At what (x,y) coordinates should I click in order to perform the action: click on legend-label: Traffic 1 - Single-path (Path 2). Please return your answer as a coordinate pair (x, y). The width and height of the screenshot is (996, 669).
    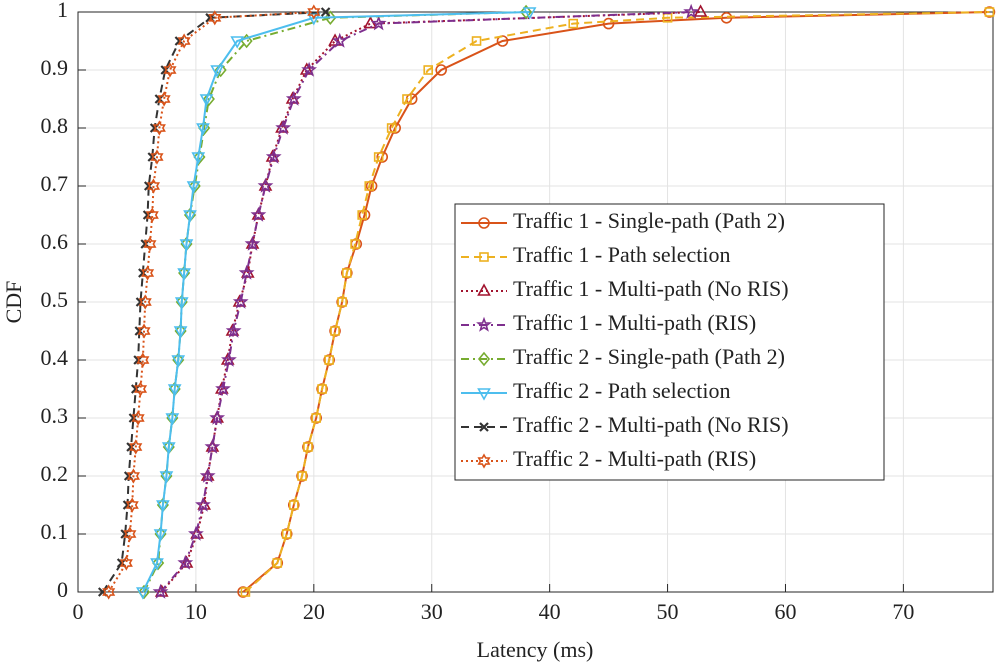
    Looking at the image, I should click on (649, 220).